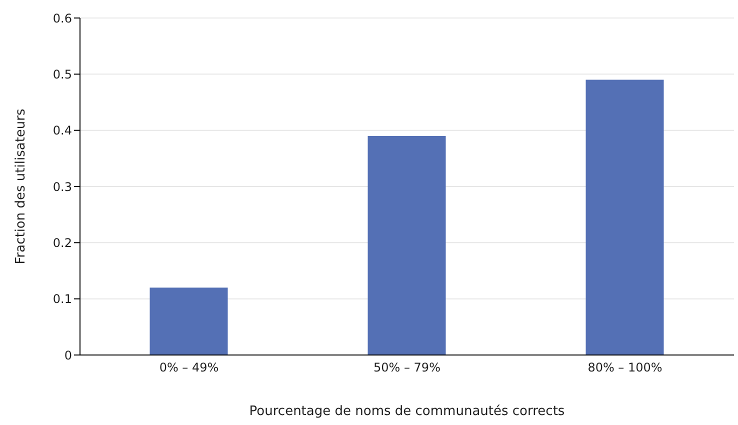 The width and height of the screenshot is (738, 425). Describe the element at coordinates (407, 411) in the screenshot. I see `x-axis-title: Pourcentage de noms de communautés corrects` at that location.